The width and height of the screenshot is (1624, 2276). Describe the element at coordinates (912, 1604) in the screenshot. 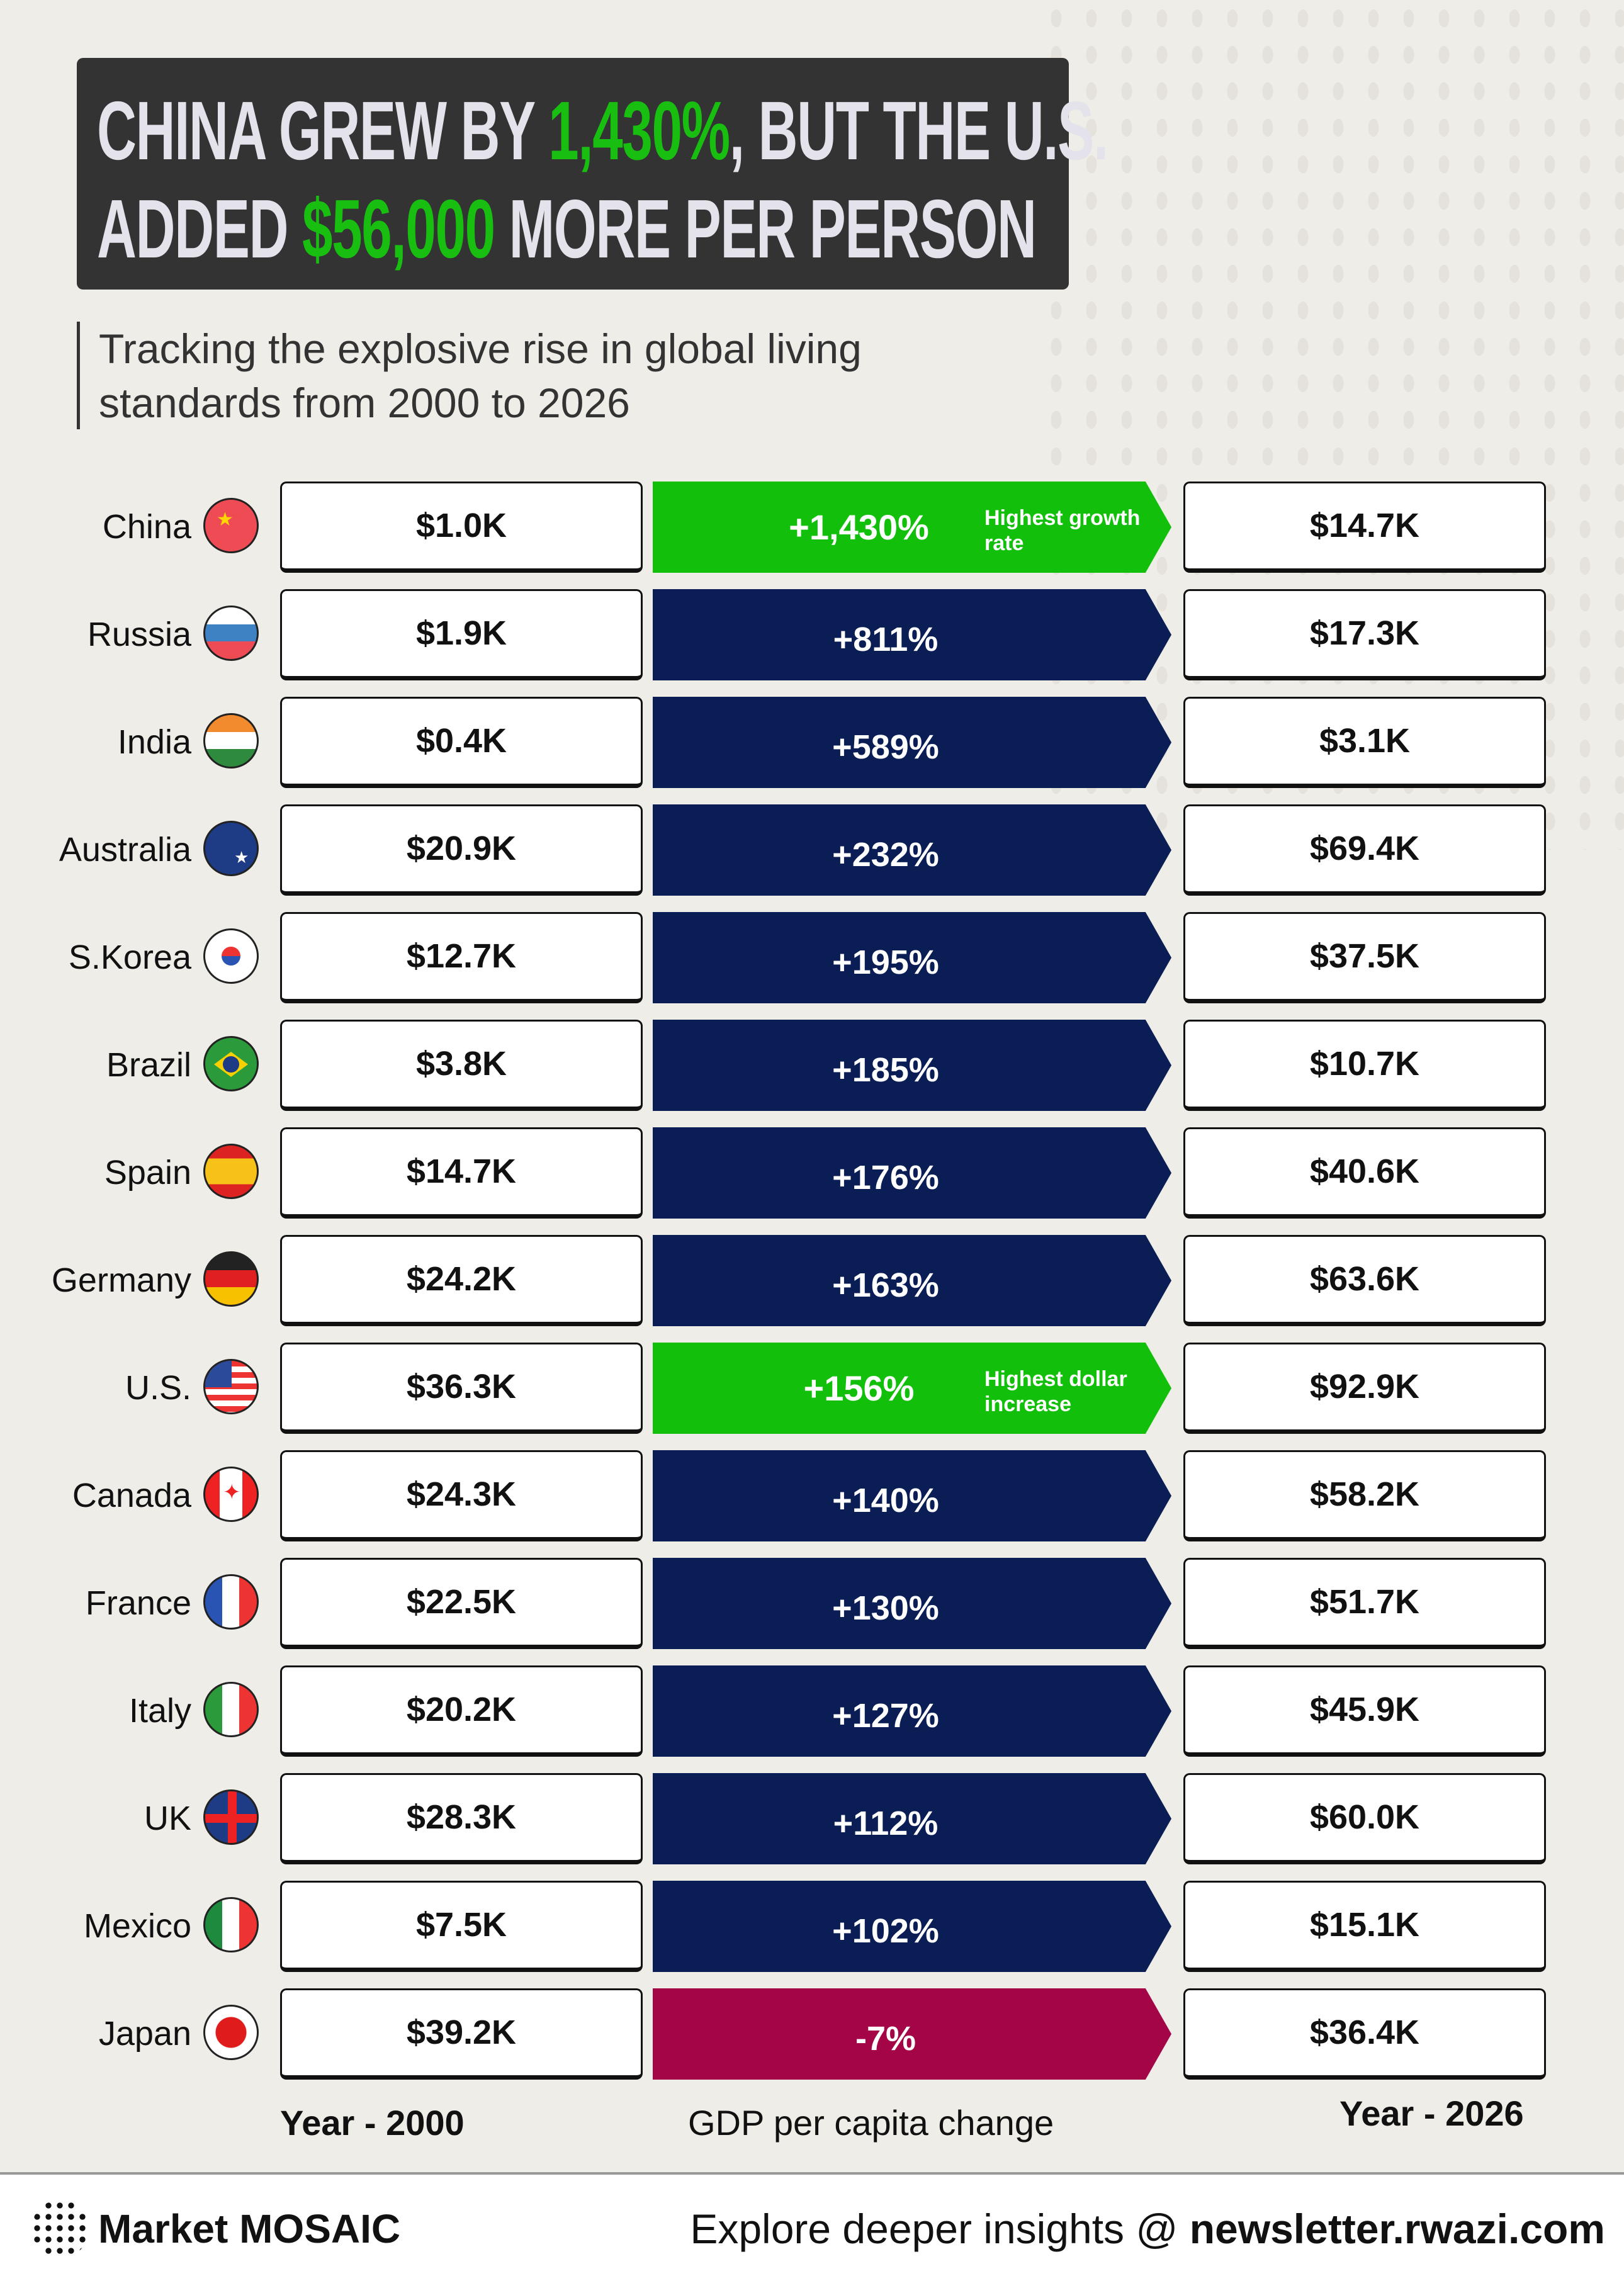

I see `change-arrow: +130%` at that location.